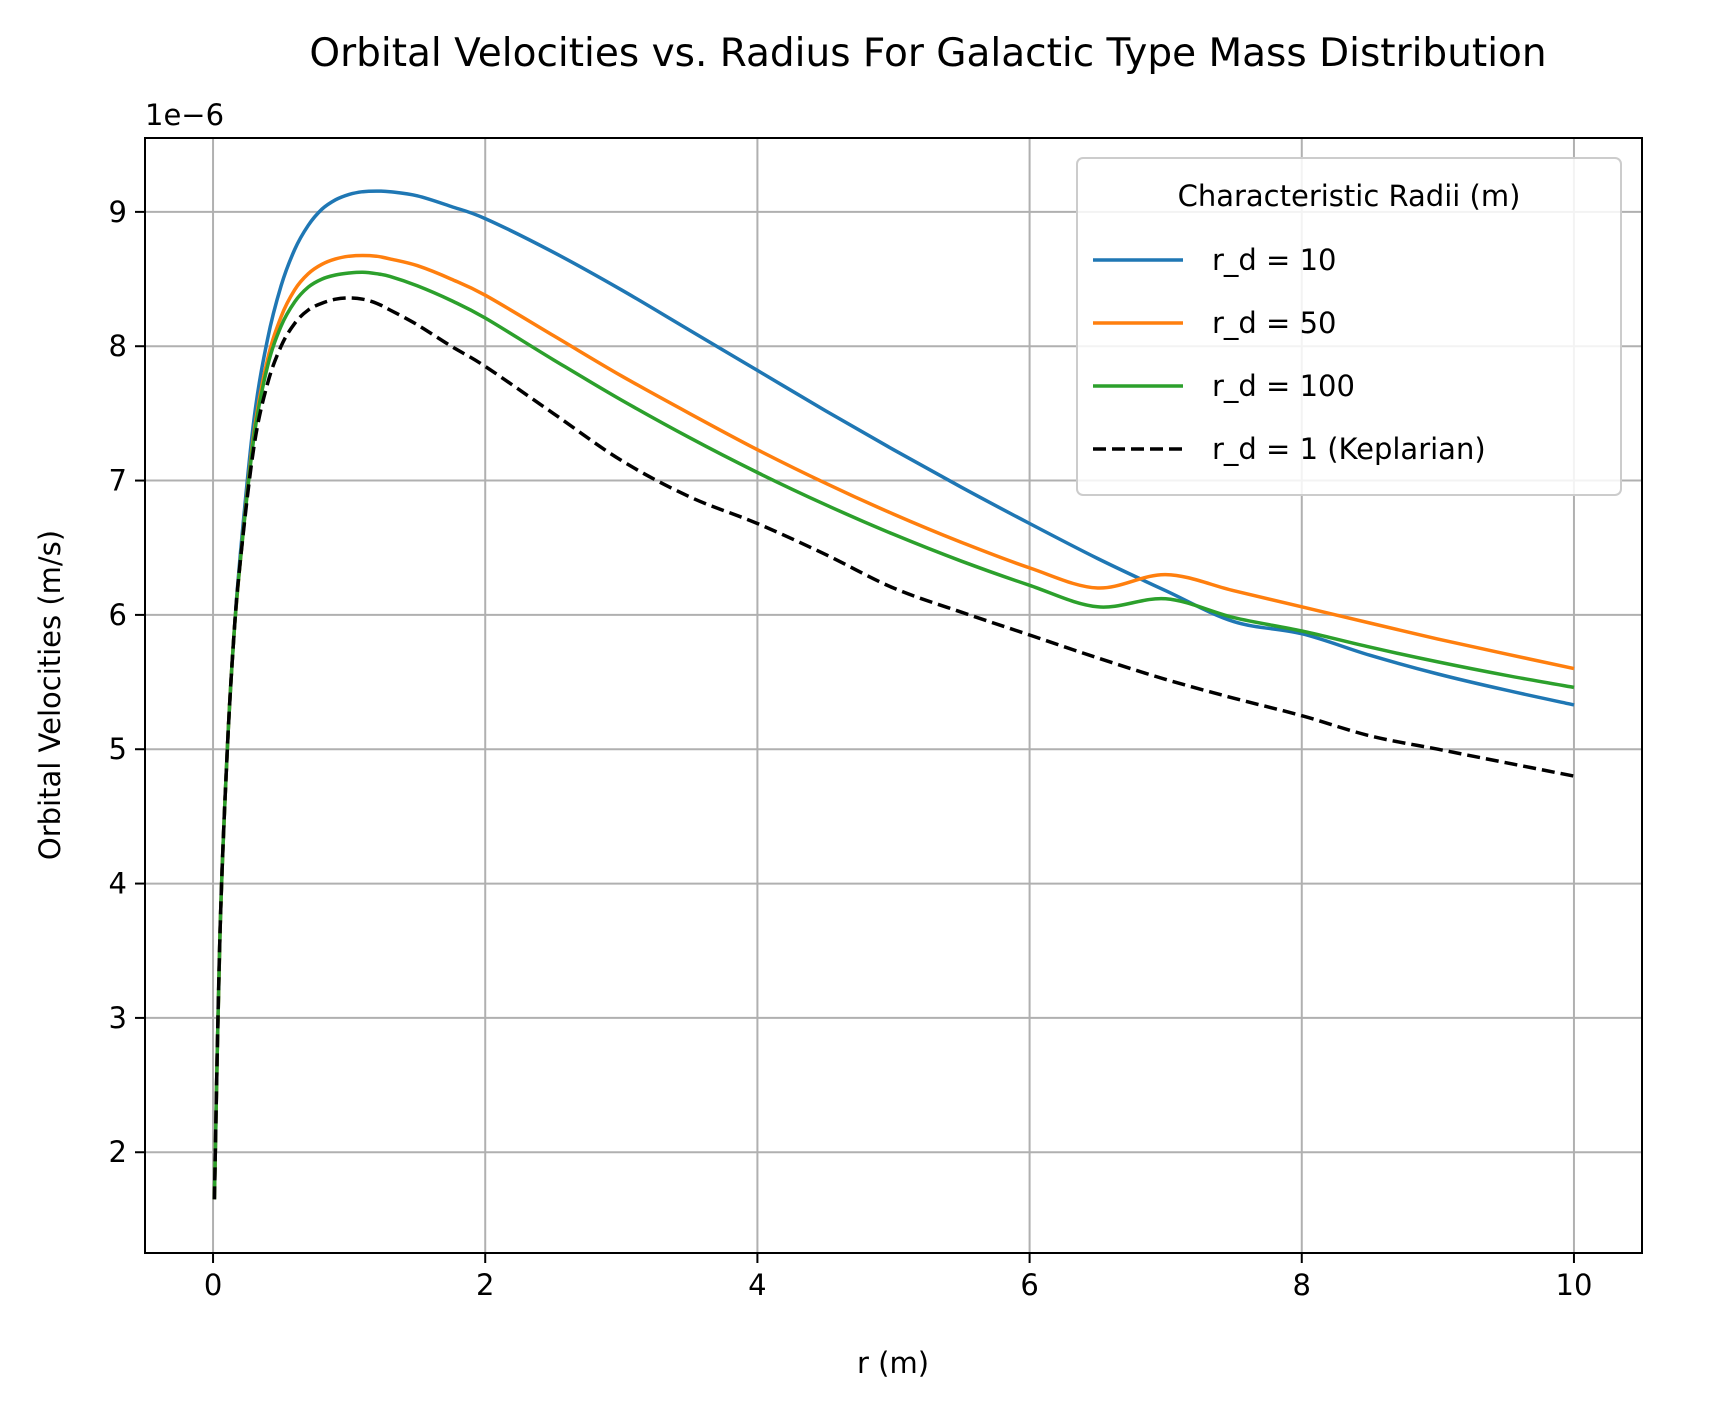  Describe the element at coordinates (1029, 1285) in the screenshot. I see `x-tick-label: 6` at that location.